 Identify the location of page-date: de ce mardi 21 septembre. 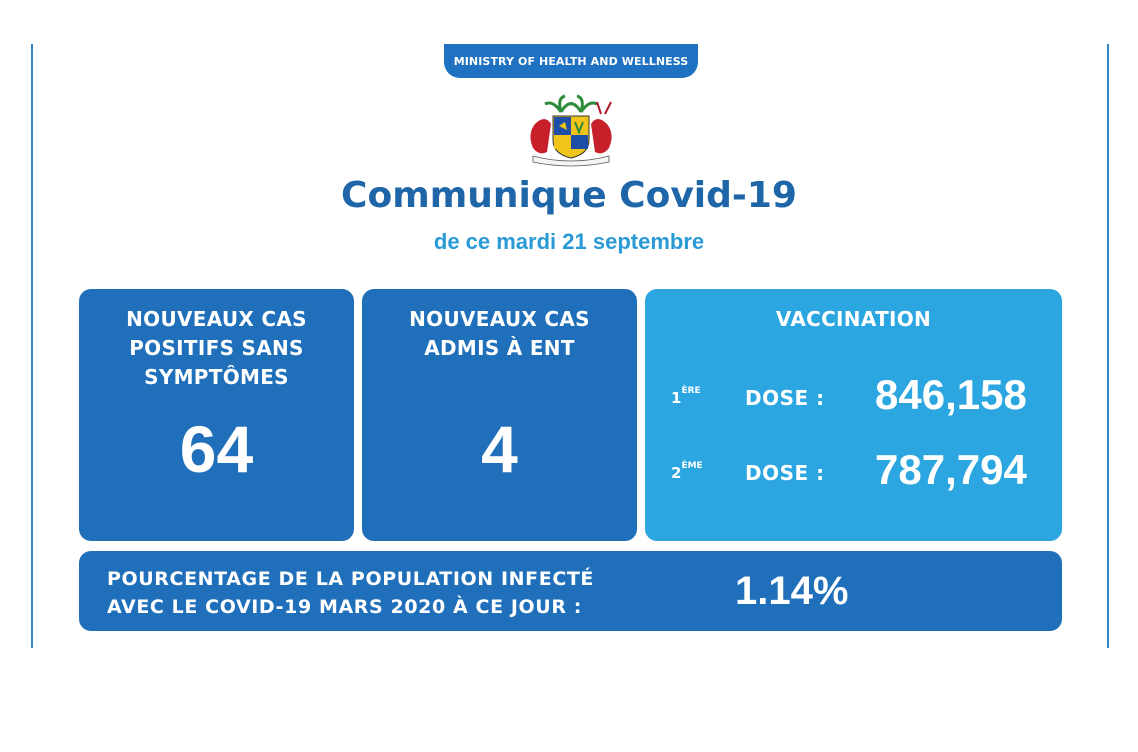
(569, 241).